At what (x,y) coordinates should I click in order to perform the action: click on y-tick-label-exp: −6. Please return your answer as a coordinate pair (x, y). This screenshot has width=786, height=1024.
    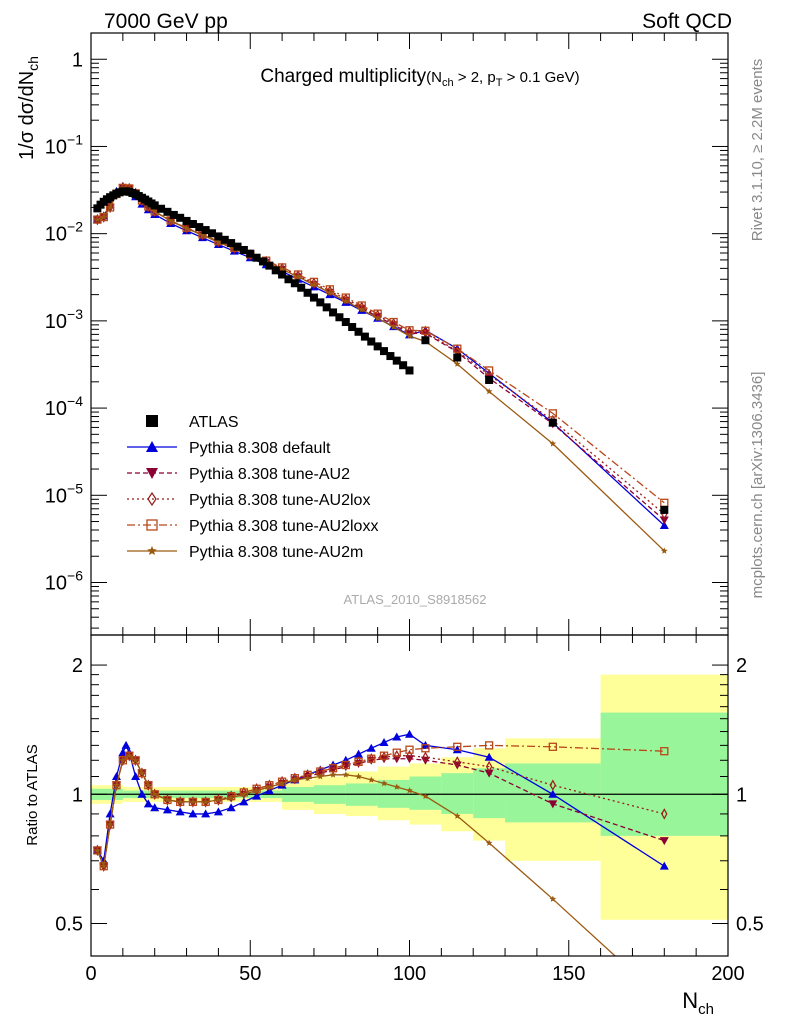
    Looking at the image, I should click on (75, 575).